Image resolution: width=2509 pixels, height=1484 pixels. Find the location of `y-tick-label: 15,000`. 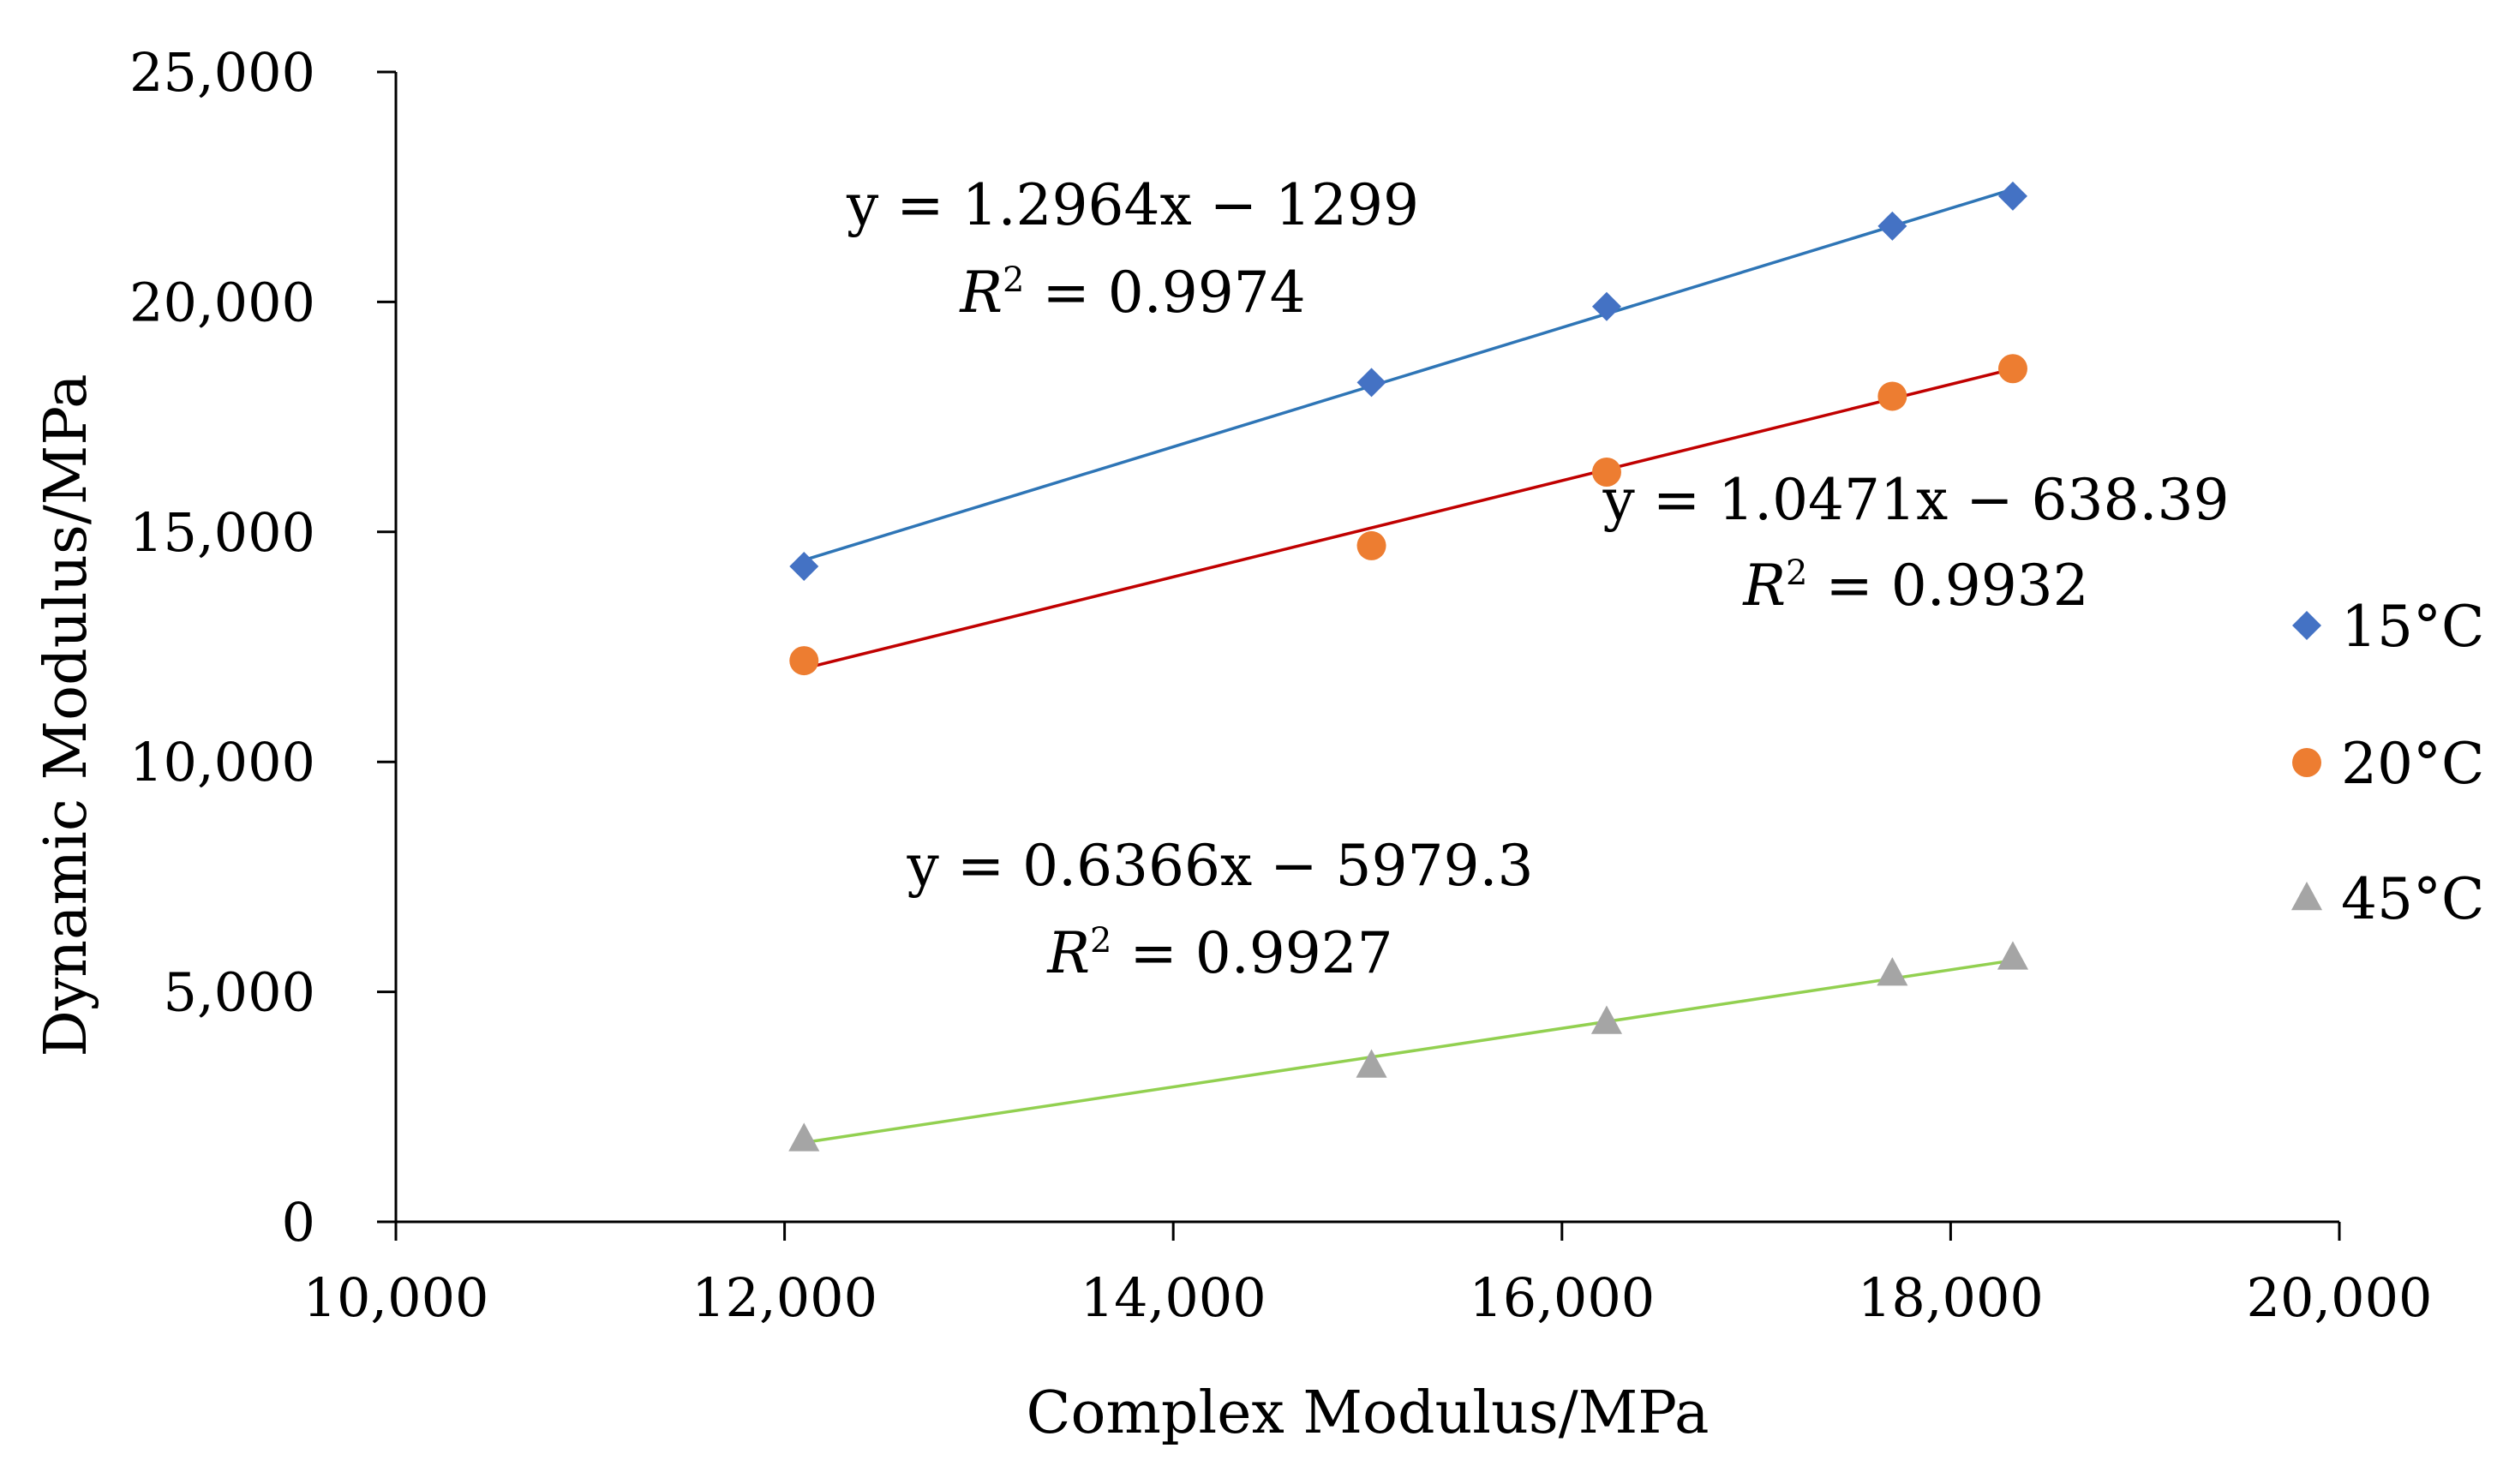

y-tick-label: 15,000 is located at coordinates (222, 532).